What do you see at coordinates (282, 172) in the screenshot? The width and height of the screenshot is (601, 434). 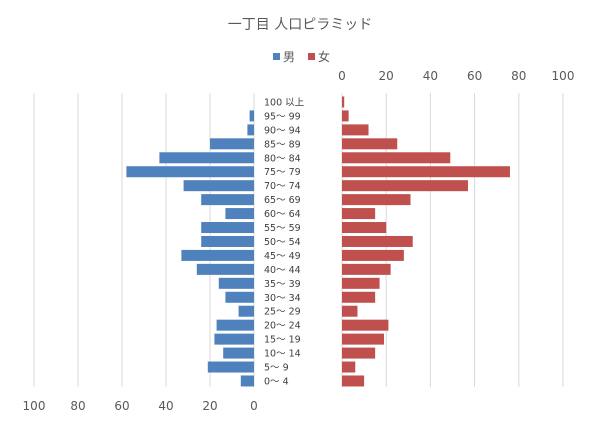 I see `age-group-label: 75～ 79` at bounding box center [282, 172].